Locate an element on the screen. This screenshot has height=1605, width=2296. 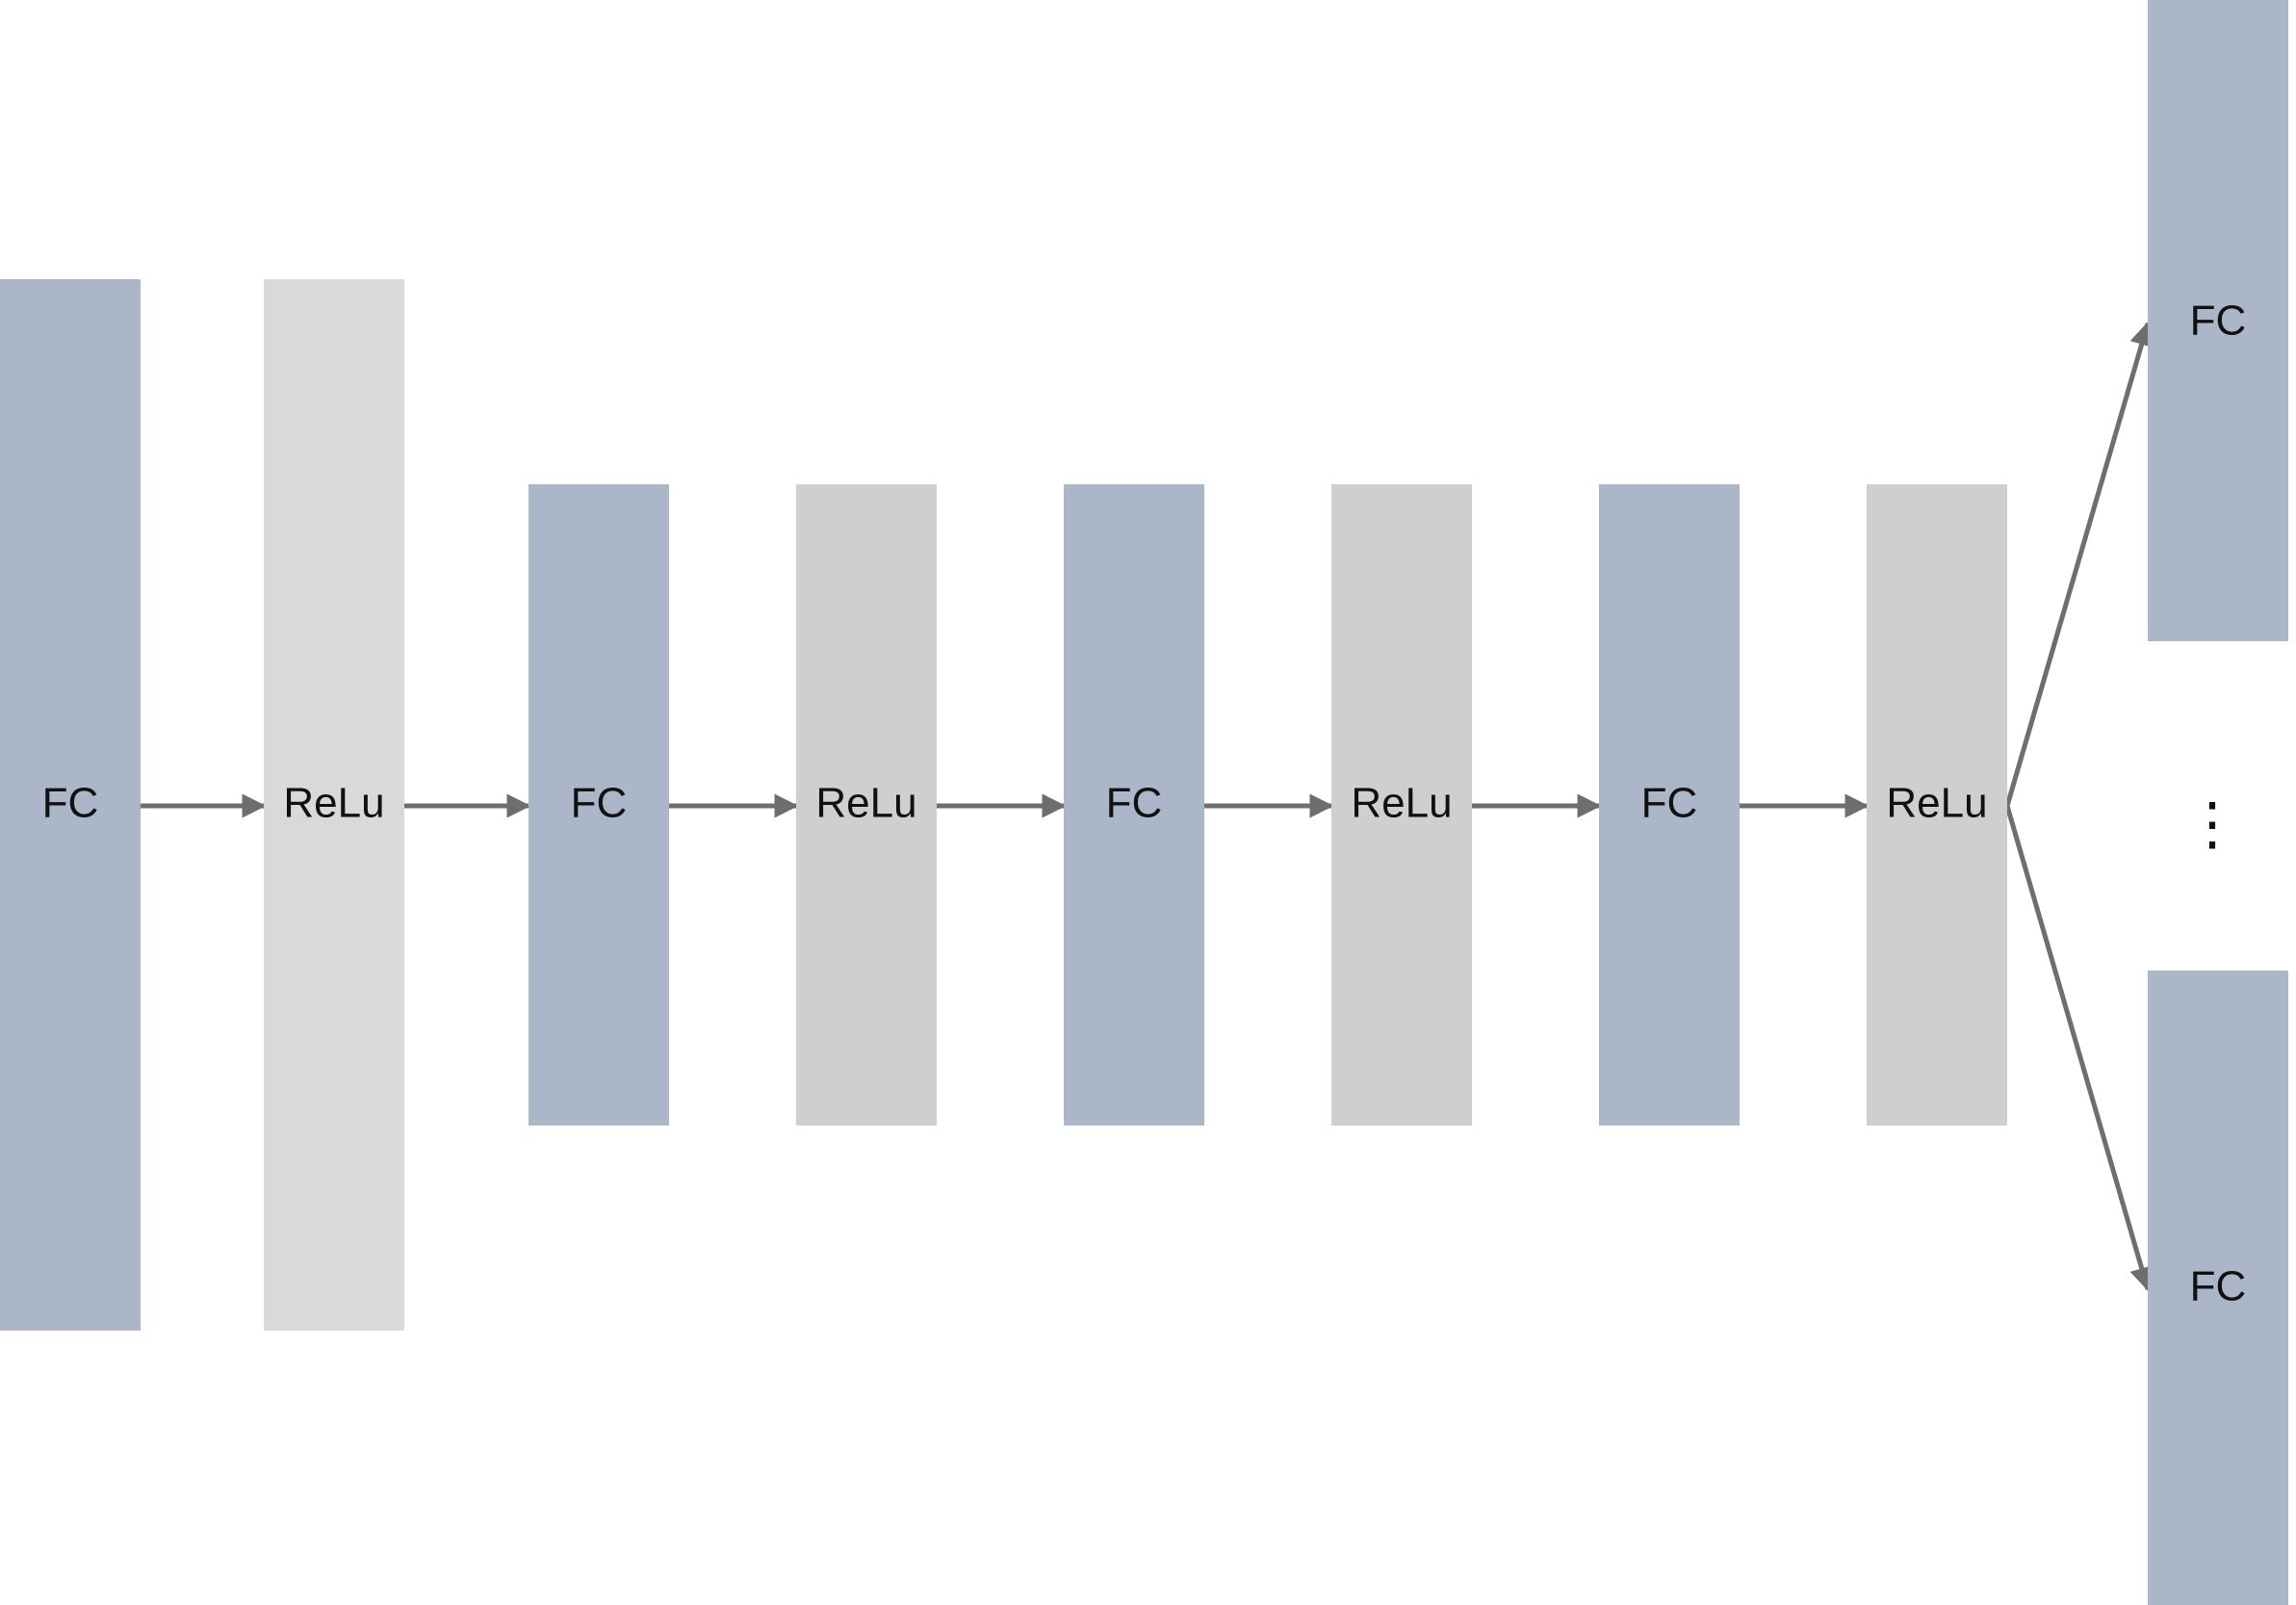
block-relu-2: ReLu is located at coordinates (866, 805).